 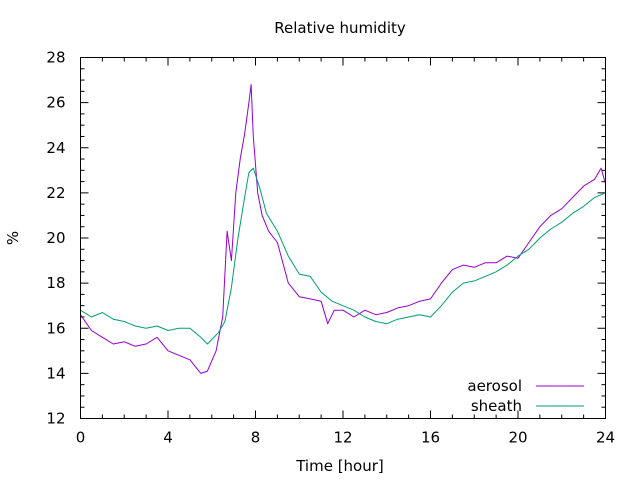 I want to click on legend-label-aerosol: aerosol, so click(x=494, y=386).